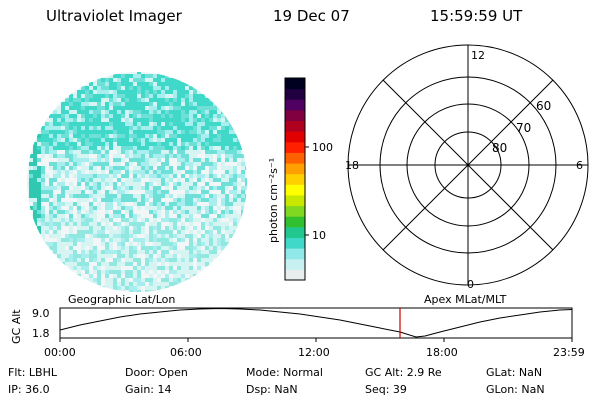  What do you see at coordinates (569, 352) in the screenshot?
I see `timeline-xtick-2359: 23:59` at bounding box center [569, 352].